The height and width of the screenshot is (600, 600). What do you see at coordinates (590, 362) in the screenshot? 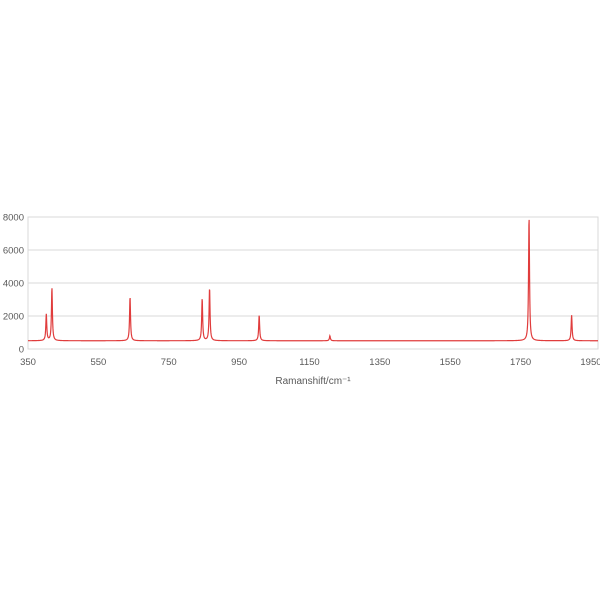
I see `x-tick-label: 1950` at bounding box center [590, 362].